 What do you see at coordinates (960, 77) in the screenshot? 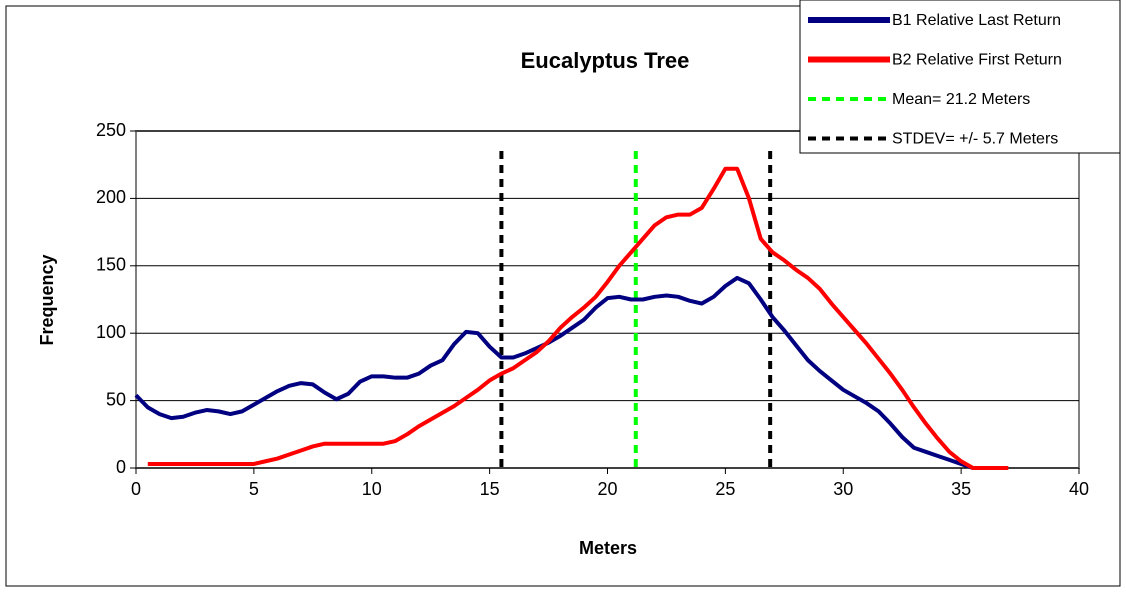
I see `legend` at bounding box center [960, 77].